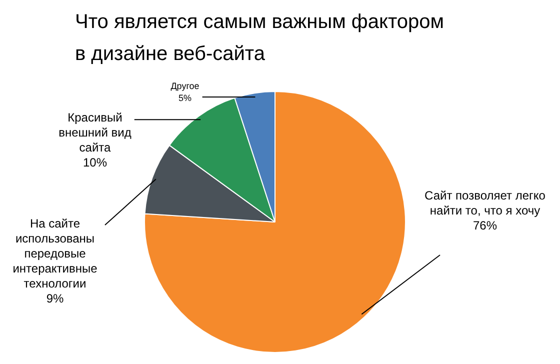 This screenshot has height=364, width=560. I want to click on slice-label: Сайт позволяет легко найти то, что я хочу, so click(485, 203).